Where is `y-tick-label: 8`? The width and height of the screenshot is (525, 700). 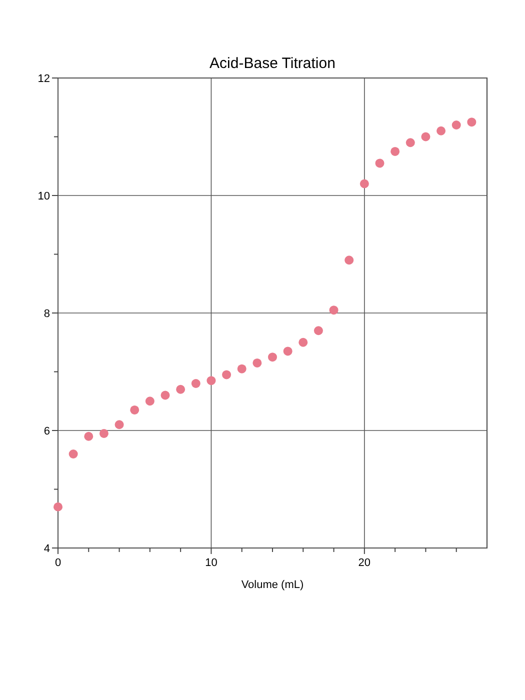
y-tick-label: 8 is located at coordinates (47, 314).